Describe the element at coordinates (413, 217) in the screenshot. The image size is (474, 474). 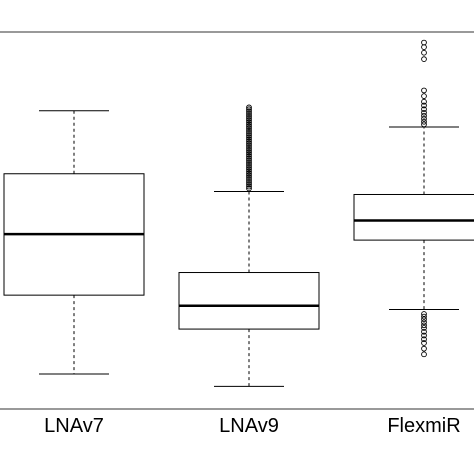
I see `box-flexmir` at that location.